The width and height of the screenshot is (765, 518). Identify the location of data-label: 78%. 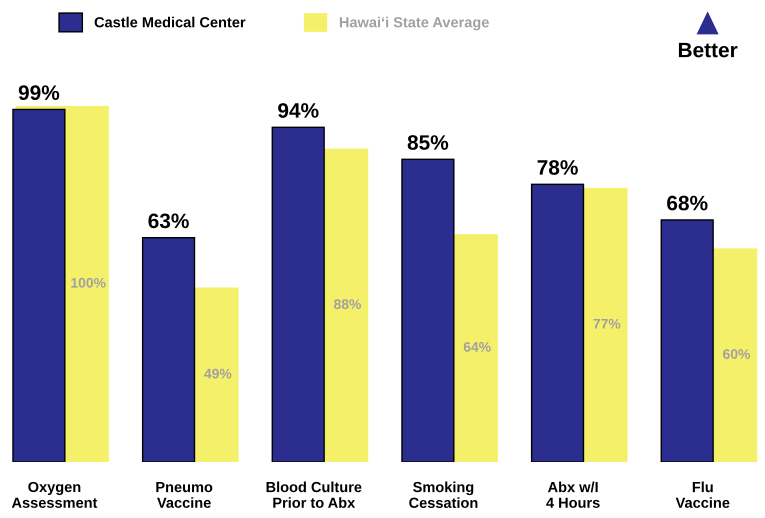
(558, 167).